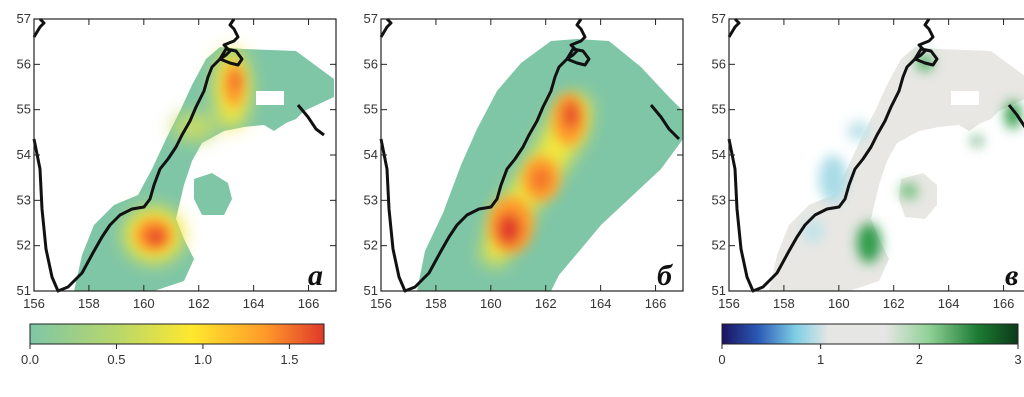  I want to click on colorbar-tick-label: 1.0, so click(203, 359).